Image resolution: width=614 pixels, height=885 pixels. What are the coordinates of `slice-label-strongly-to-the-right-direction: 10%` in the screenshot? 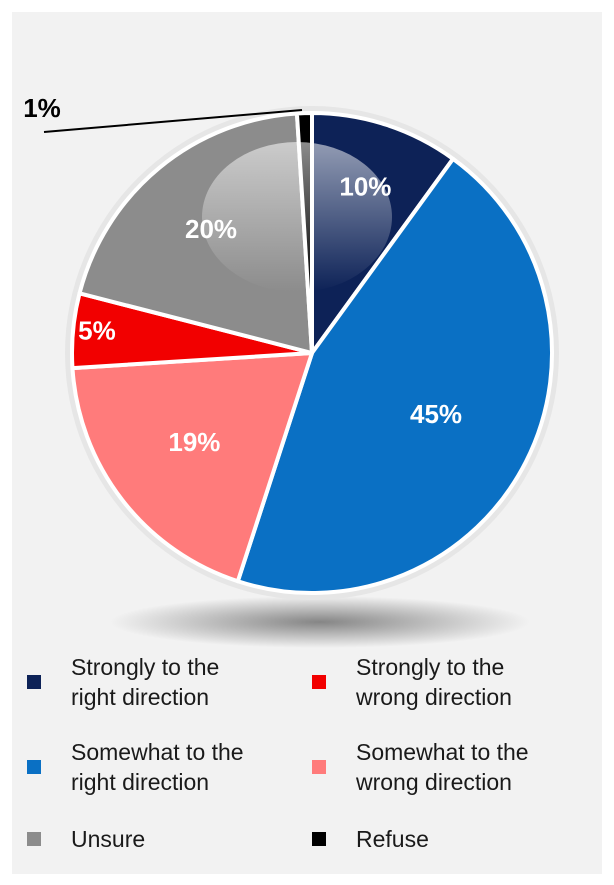 It's located at (365, 187).